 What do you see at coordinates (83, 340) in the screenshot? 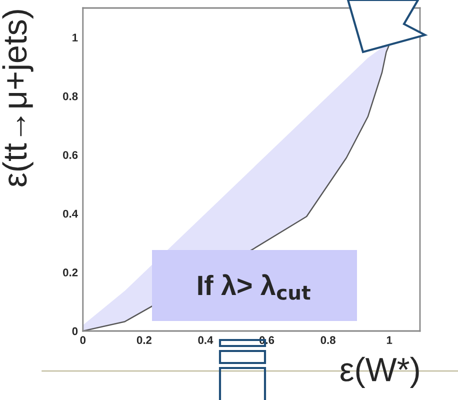
I see `x-tick-label: 0` at bounding box center [83, 340].